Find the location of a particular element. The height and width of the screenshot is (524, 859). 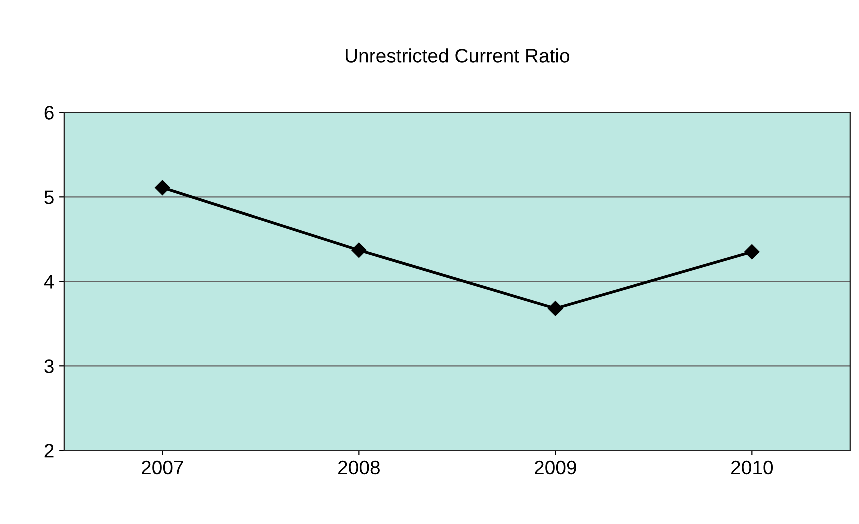

chart-title: Unrestricted Current Ratio is located at coordinates (458, 55).